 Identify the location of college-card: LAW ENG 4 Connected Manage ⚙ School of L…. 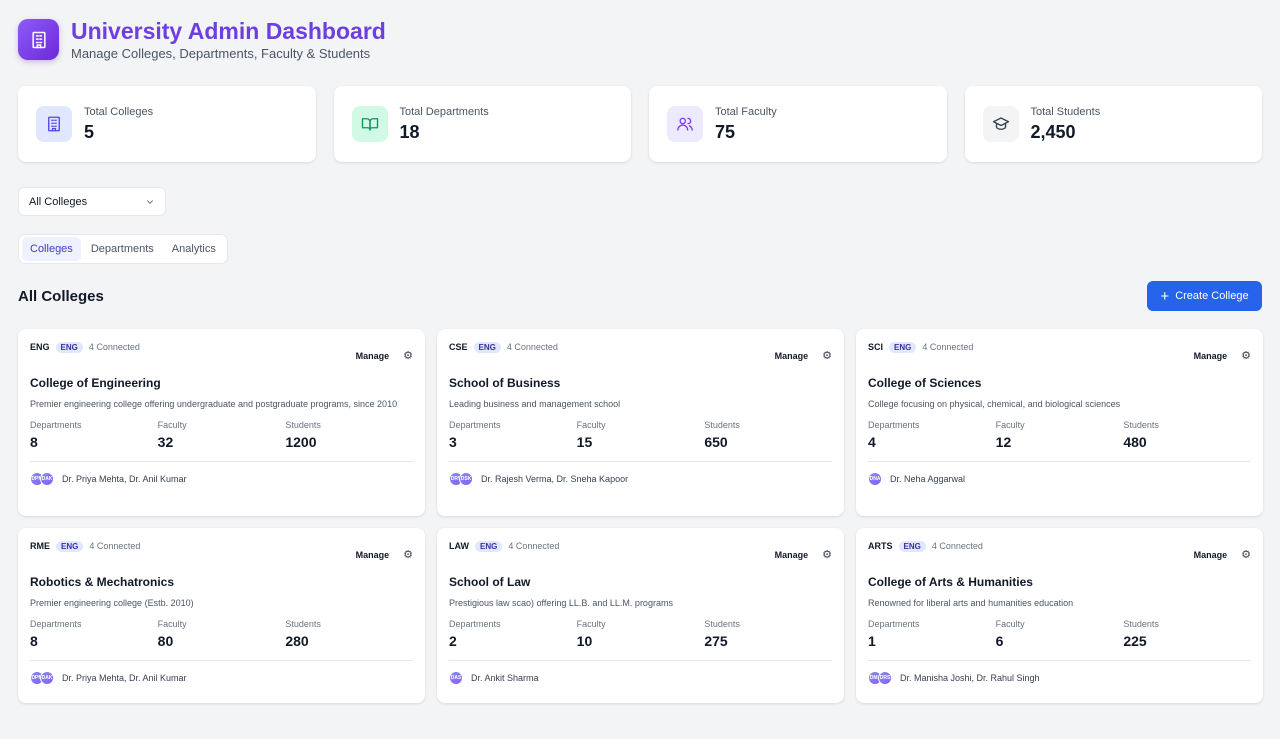
(640, 615).